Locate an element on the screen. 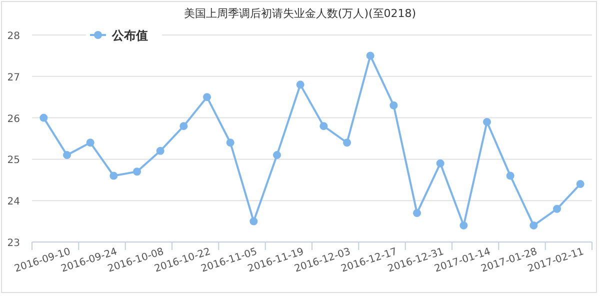 This screenshot has width=600, height=296. y-tick-label: 28 is located at coordinates (13, 36).